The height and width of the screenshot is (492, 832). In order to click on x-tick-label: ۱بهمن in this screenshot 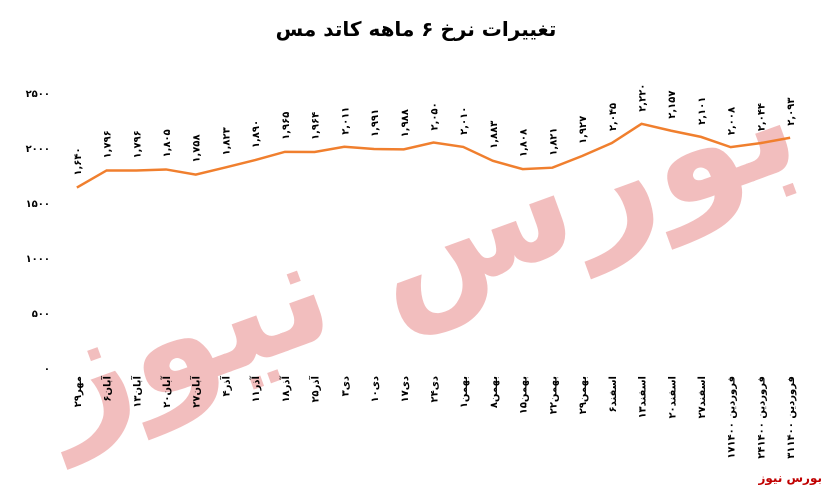, I will do `click(464, 392)`.